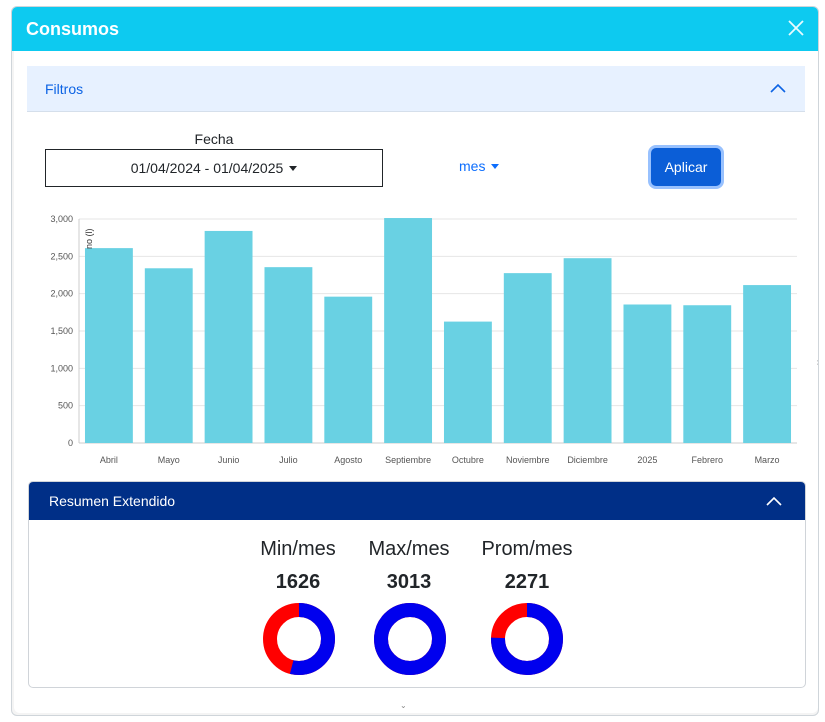  What do you see at coordinates (61, 294) in the screenshot?
I see `y-tick-label: 2,000` at bounding box center [61, 294].